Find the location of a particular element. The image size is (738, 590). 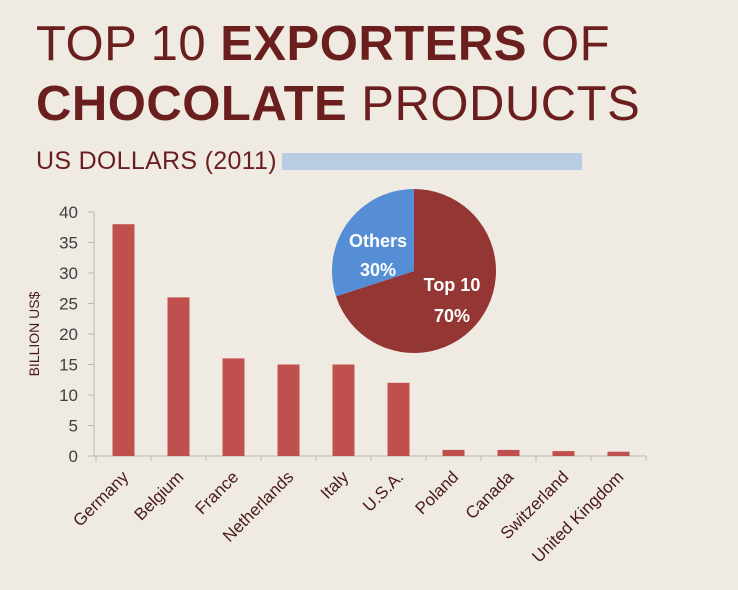

title-line-1: TOP 10 EXPORTERS OF is located at coordinates (338, 44).